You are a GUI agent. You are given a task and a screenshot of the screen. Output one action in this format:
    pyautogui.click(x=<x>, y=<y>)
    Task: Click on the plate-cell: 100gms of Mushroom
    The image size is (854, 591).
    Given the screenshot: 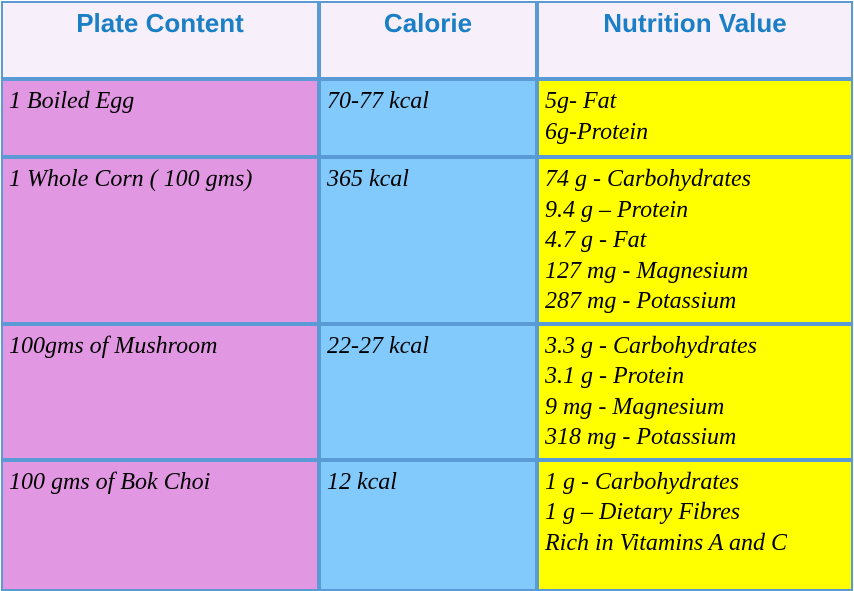 What is the action you would take?
    pyautogui.click(x=160, y=391)
    